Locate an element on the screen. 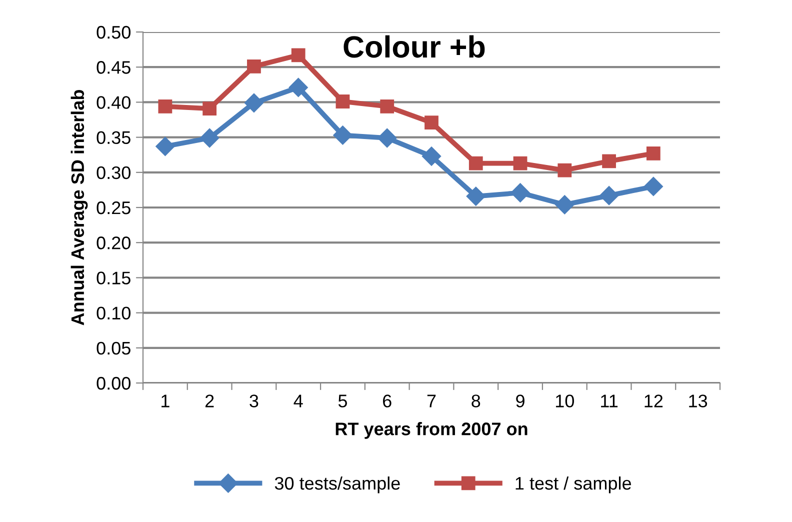 Image resolution: width=792 pixels, height=522 pixels. chart-title: Colour +b is located at coordinates (414, 46).